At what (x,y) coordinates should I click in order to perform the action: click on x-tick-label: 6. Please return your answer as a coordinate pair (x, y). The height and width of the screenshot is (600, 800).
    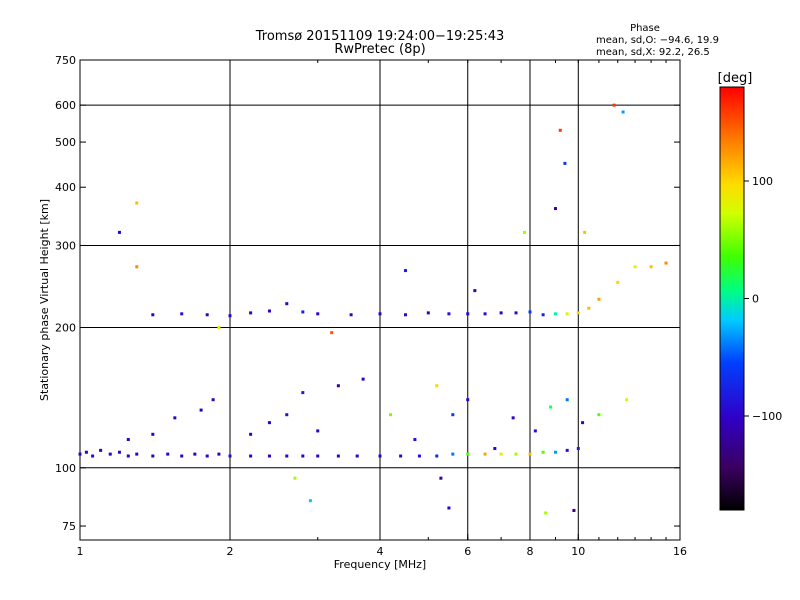
    Looking at the image, I should click on (467, 551).